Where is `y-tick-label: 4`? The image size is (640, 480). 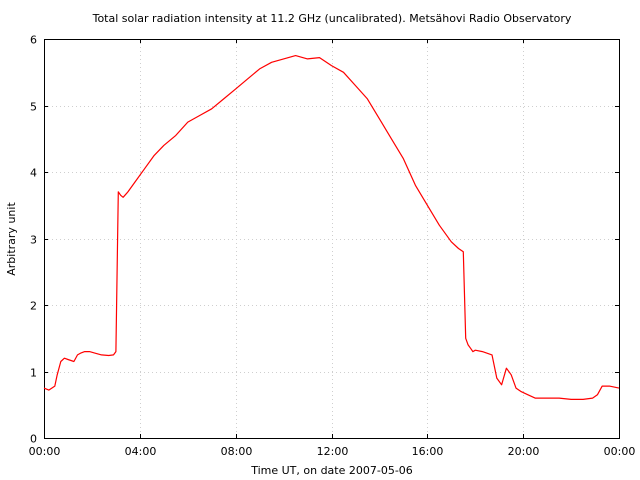 y-tick-label: 4 is located at coordinates (33, 173).